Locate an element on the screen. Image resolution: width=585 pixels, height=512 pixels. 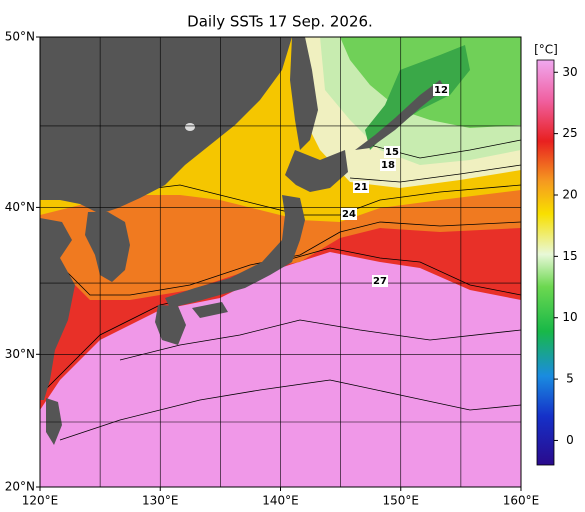
x-tick-label: 130°E is located at coordinates (160, 501).